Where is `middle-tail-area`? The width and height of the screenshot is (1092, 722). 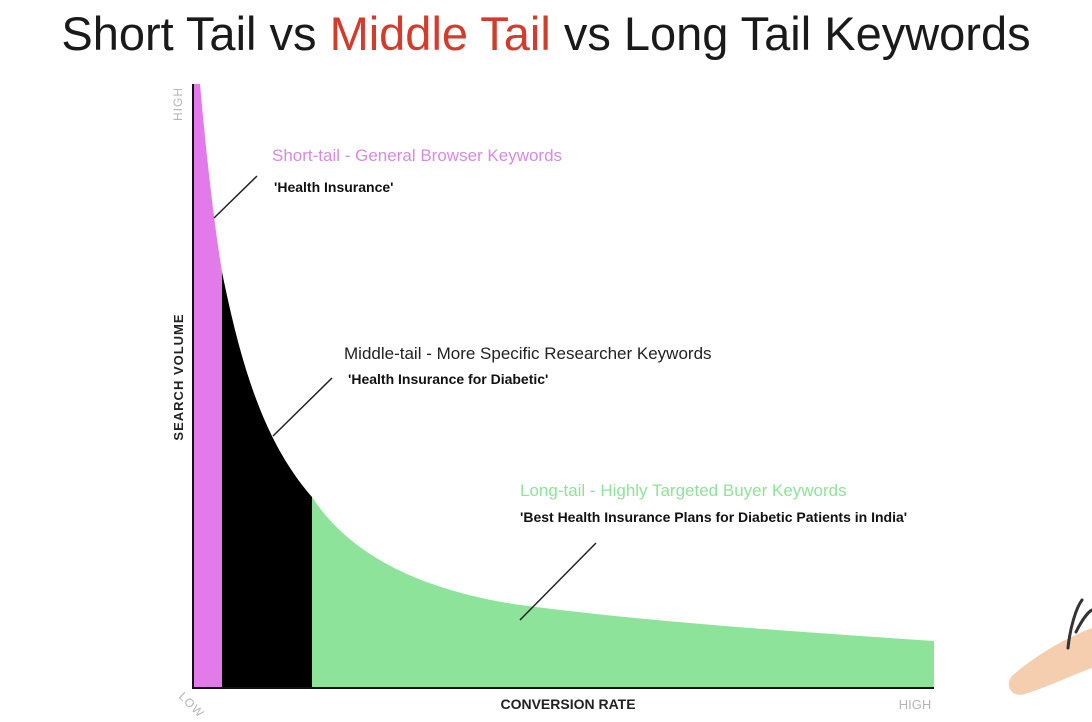
middle-tail-area is located at coordinates (267, 480).